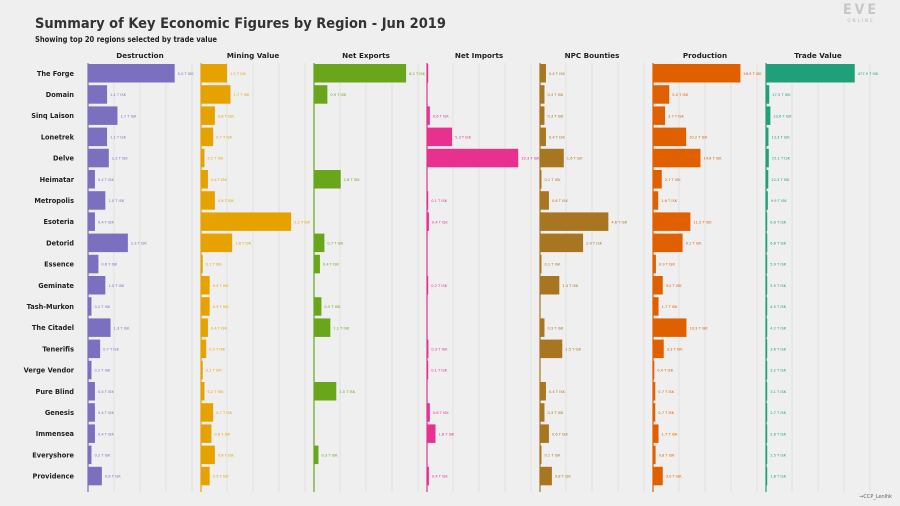  Describe the element at coordinates (542, 327) in the screenshot. I see `bar-npc-bounties-the-citadel` at that location.